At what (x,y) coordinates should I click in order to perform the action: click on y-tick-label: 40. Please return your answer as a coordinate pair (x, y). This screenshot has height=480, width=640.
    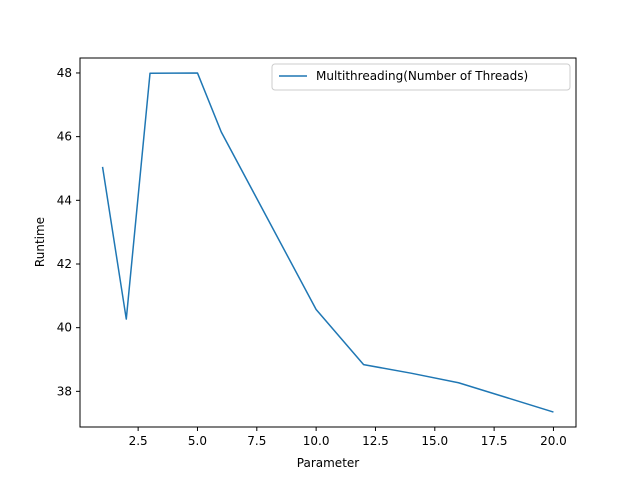
    Looking at the image, I should click on (64, 328).